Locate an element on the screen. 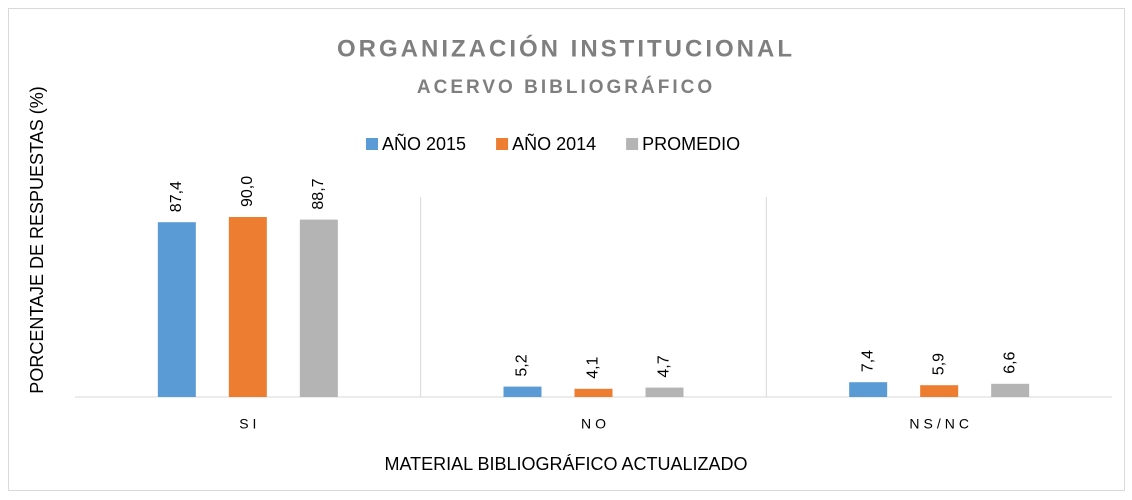 The width and height of the screenshot is (1132, 500). data-label: 88,7 is located at coordinates (318, 193).